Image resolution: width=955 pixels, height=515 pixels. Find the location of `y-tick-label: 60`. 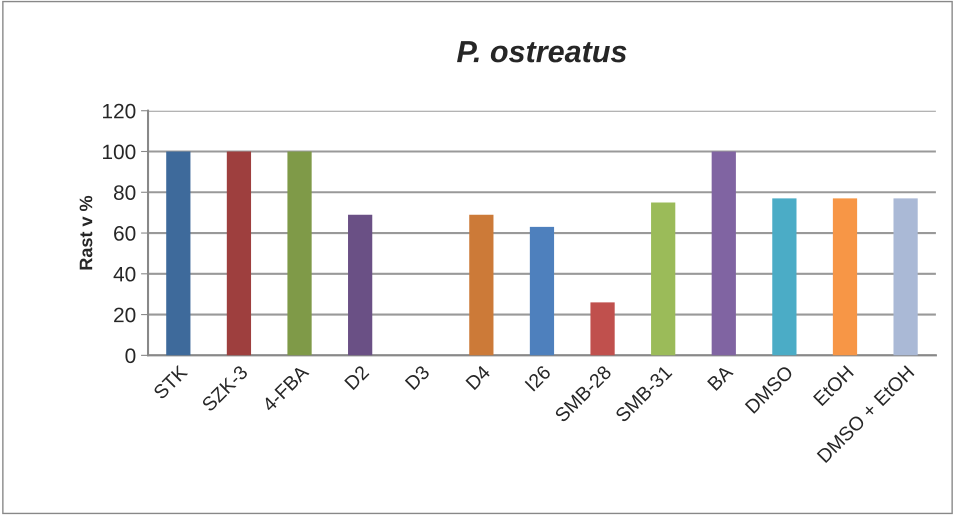

y-tick-label: 60 is located at coordinates (125, 233).